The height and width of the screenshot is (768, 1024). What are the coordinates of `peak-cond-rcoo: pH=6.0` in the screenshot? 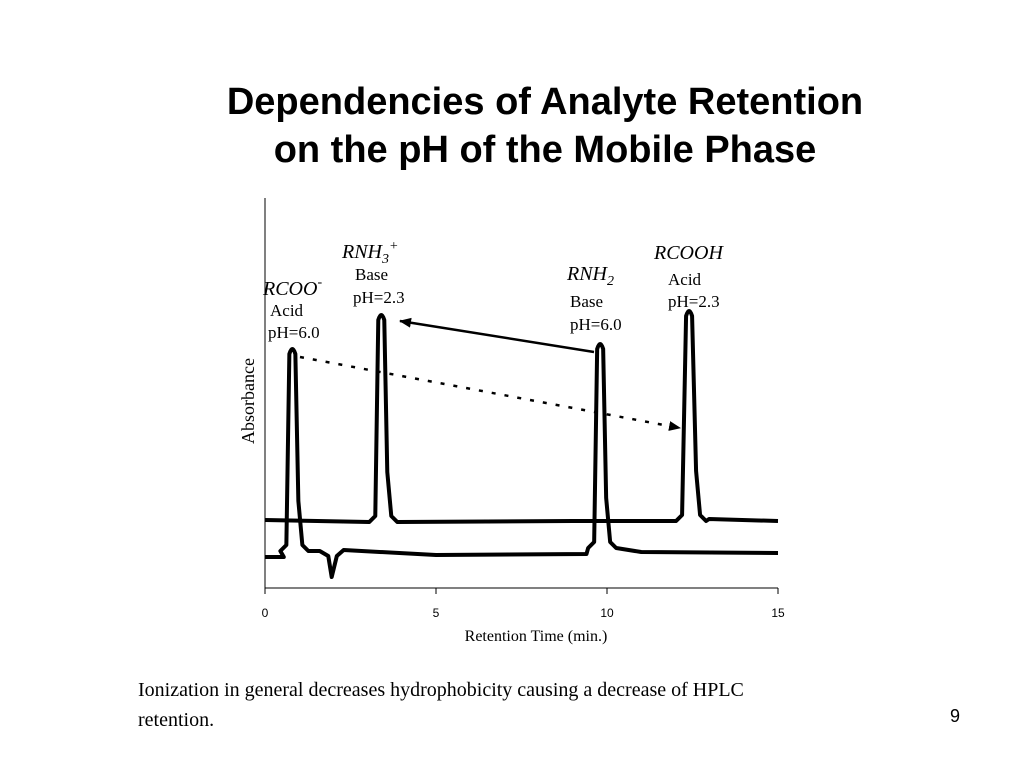 It's located at (294, 332).